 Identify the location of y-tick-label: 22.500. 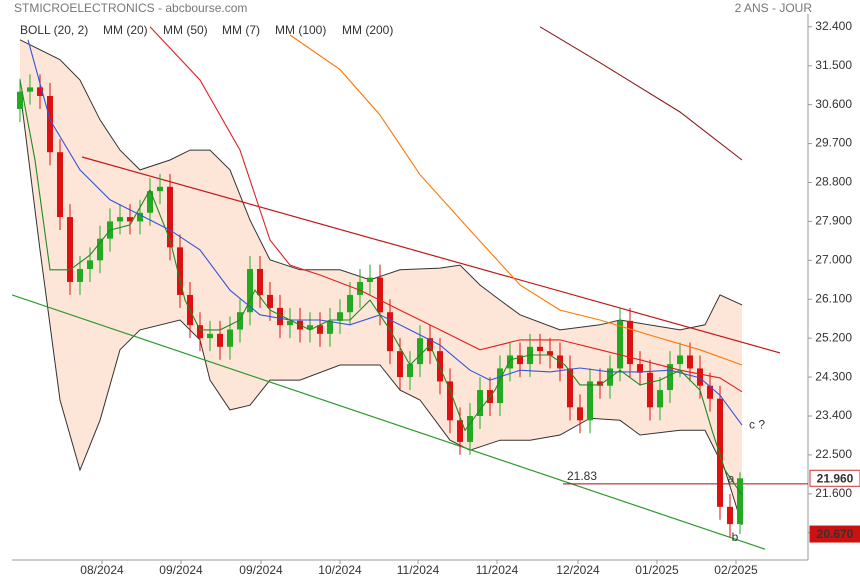
(833, 454).